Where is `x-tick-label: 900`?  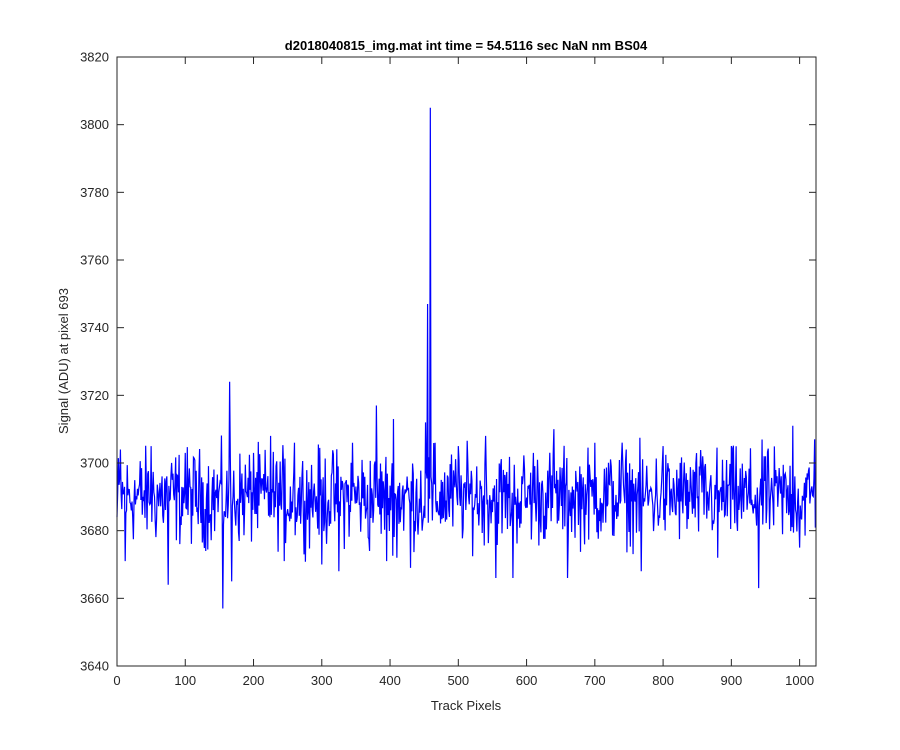
x-tick-label: 900 is located at coordinates (732, 680).